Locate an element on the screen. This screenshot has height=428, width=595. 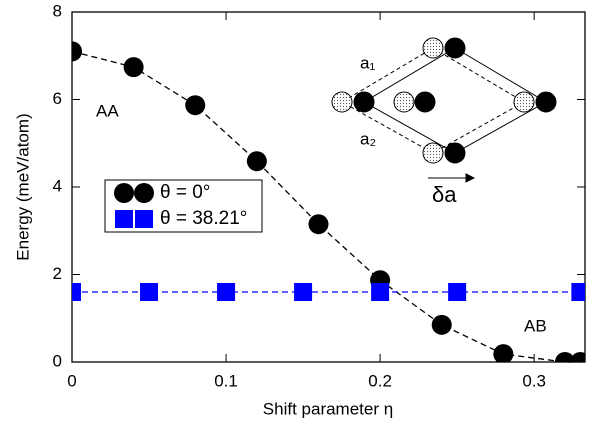
y-tick-label: 8 is located at coordinates (57, 10).